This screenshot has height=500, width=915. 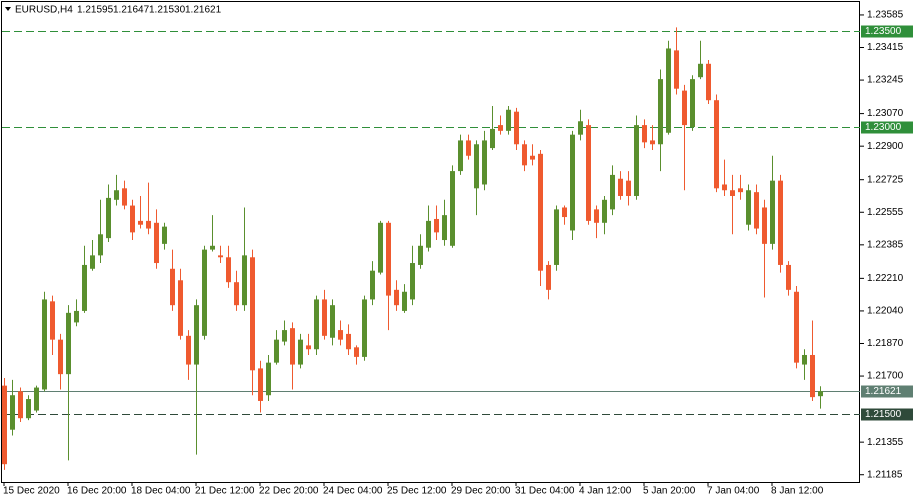 I want to click on y-tick-label: 1.21355, so click(x=885, y=442).